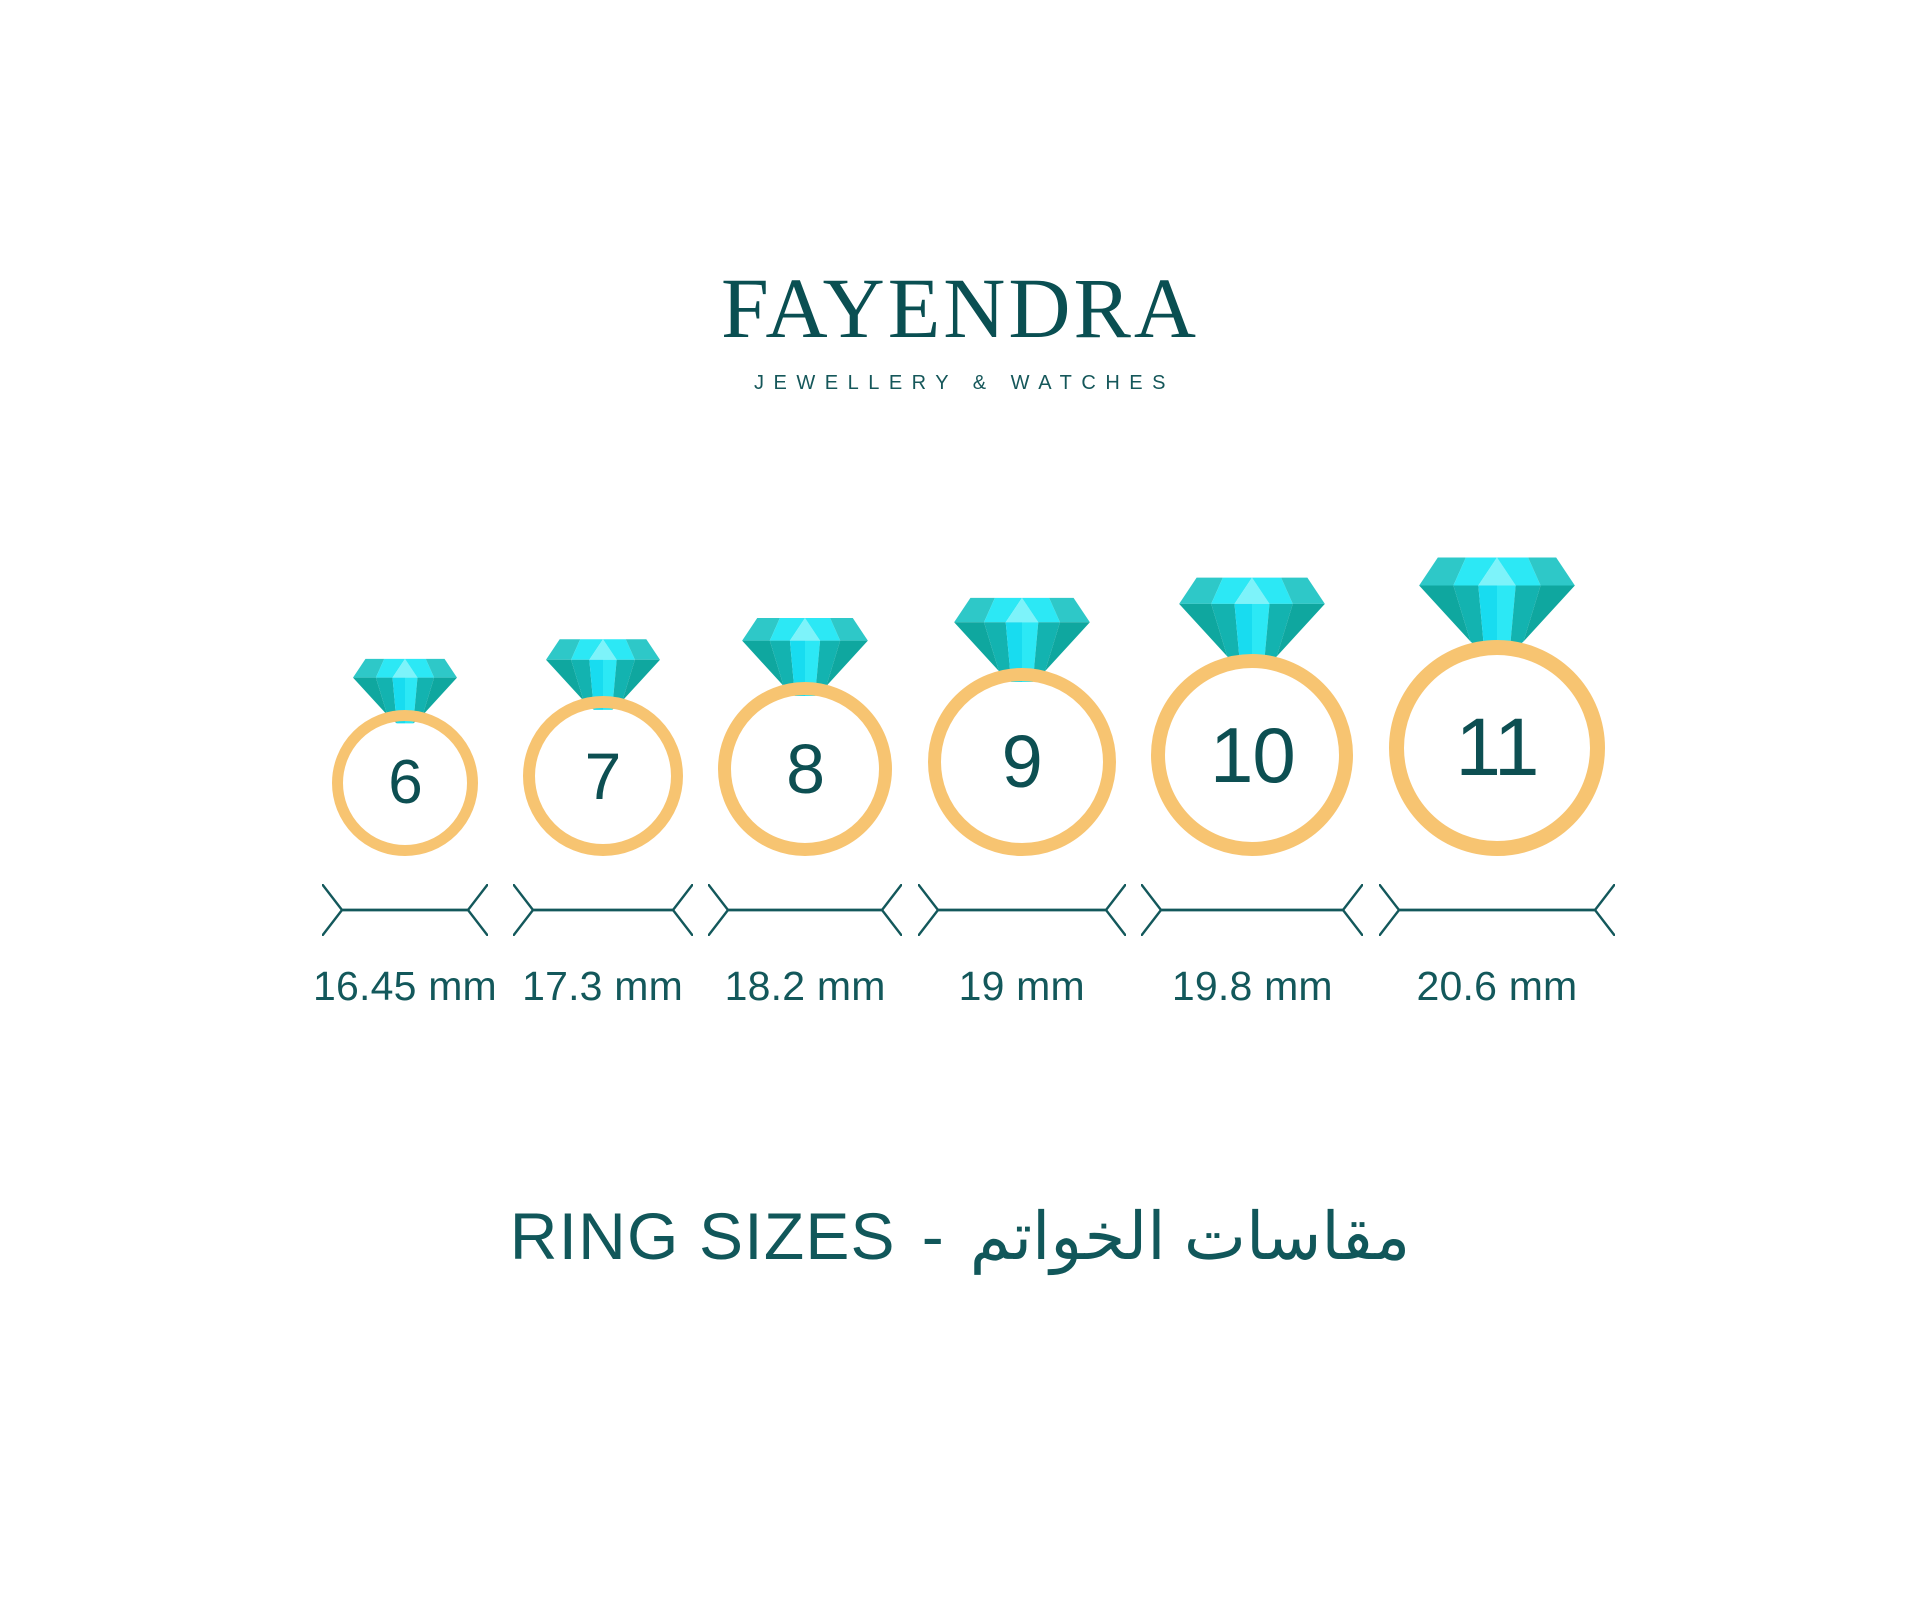 The width and height of the screenshot is (1920, 1601). I want to click on ring-diameter-label: 19.8 mm, so click(1252, 985).